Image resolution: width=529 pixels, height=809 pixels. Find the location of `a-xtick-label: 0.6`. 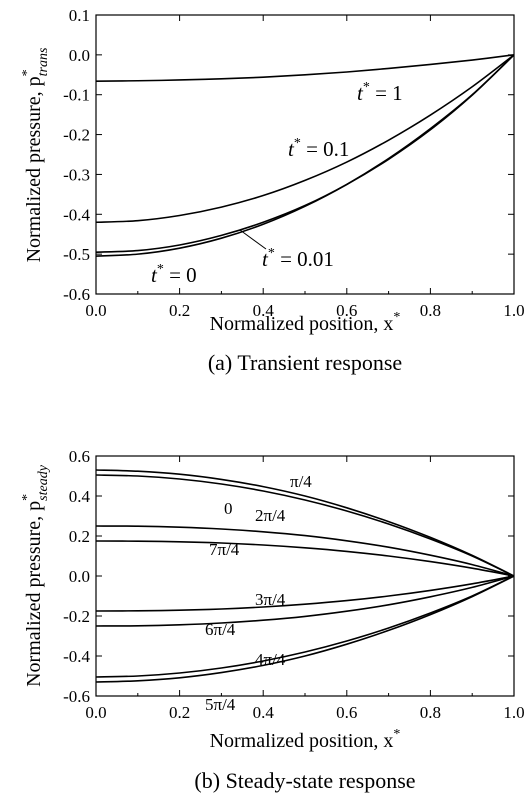

a-xtick-label: 0.6 is located at coordinates (346, 310).